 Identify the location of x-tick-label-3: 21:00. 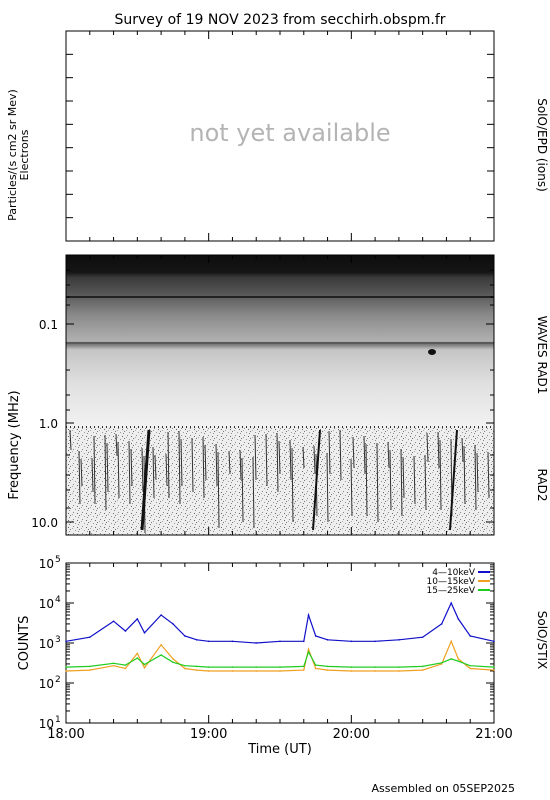
(493, 734).